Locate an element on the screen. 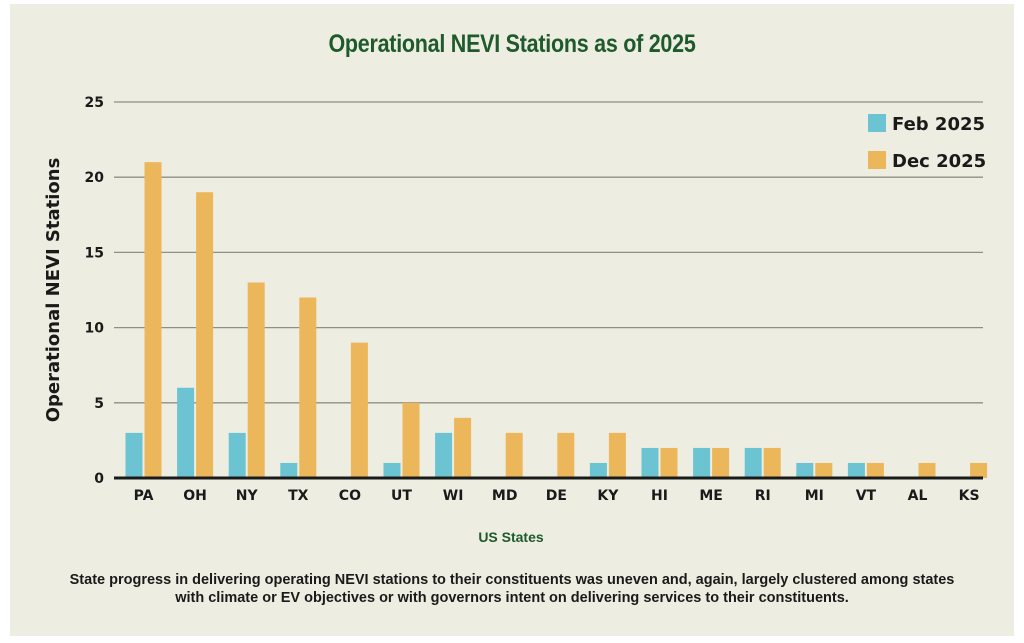 Image resolution: width=1024 pixels, height=643 pixels. y-tick-label: 5 is located at coordinates (99, 404).